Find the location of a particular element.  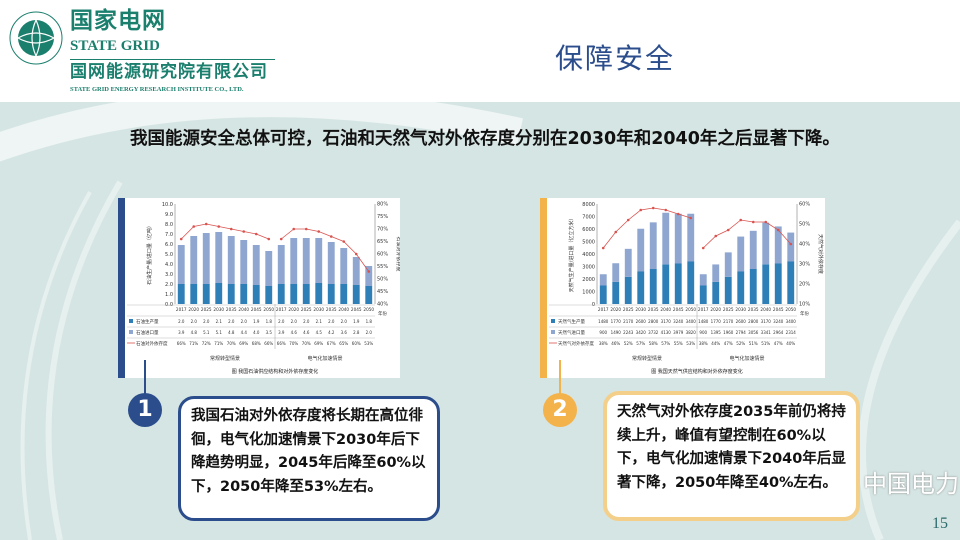

callout-1-connector is located at coordinates (145, 377).